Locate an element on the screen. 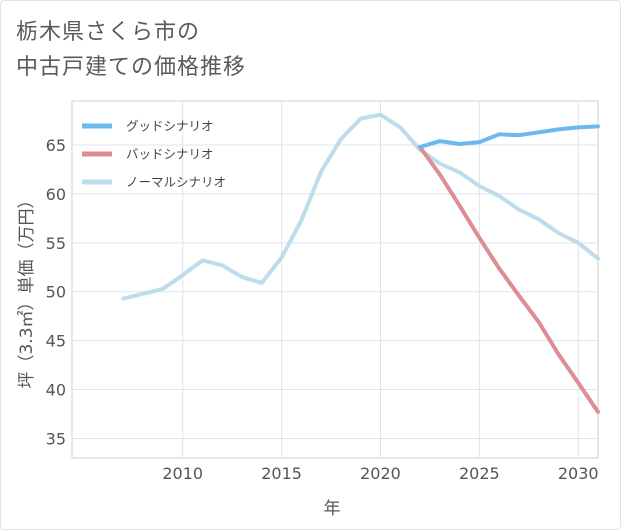 The width and height of the screenshot is (621, 530). y-tick-label: 65 is located at coordinates (56, 145).